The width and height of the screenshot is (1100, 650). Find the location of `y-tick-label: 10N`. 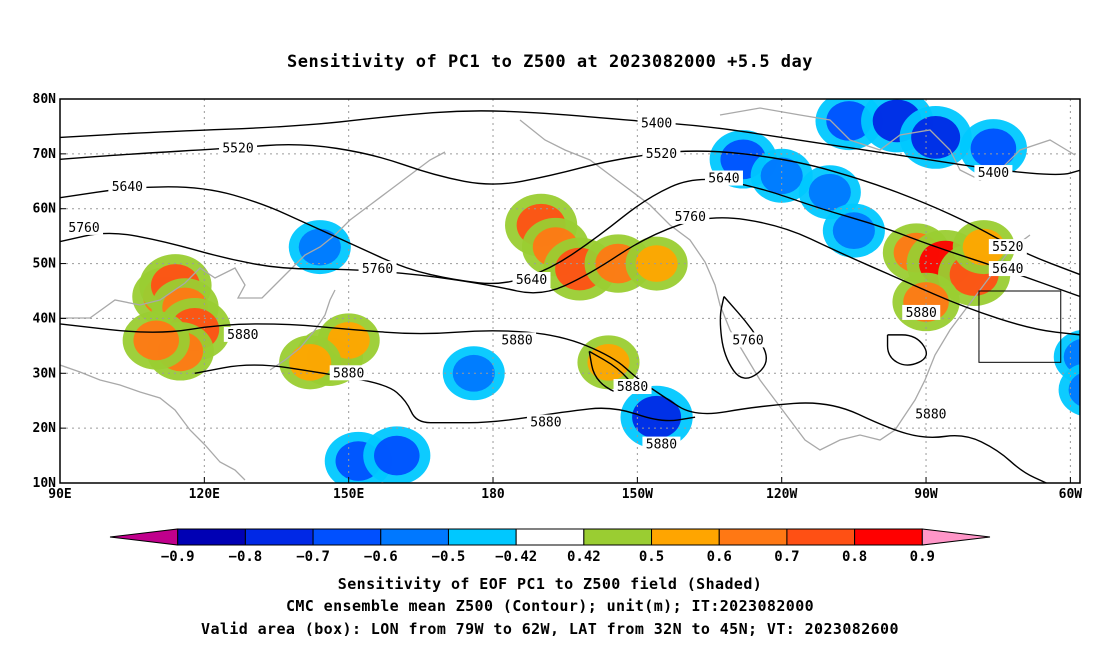

y-tick-label: 10N is located at coordinates (45, 483).